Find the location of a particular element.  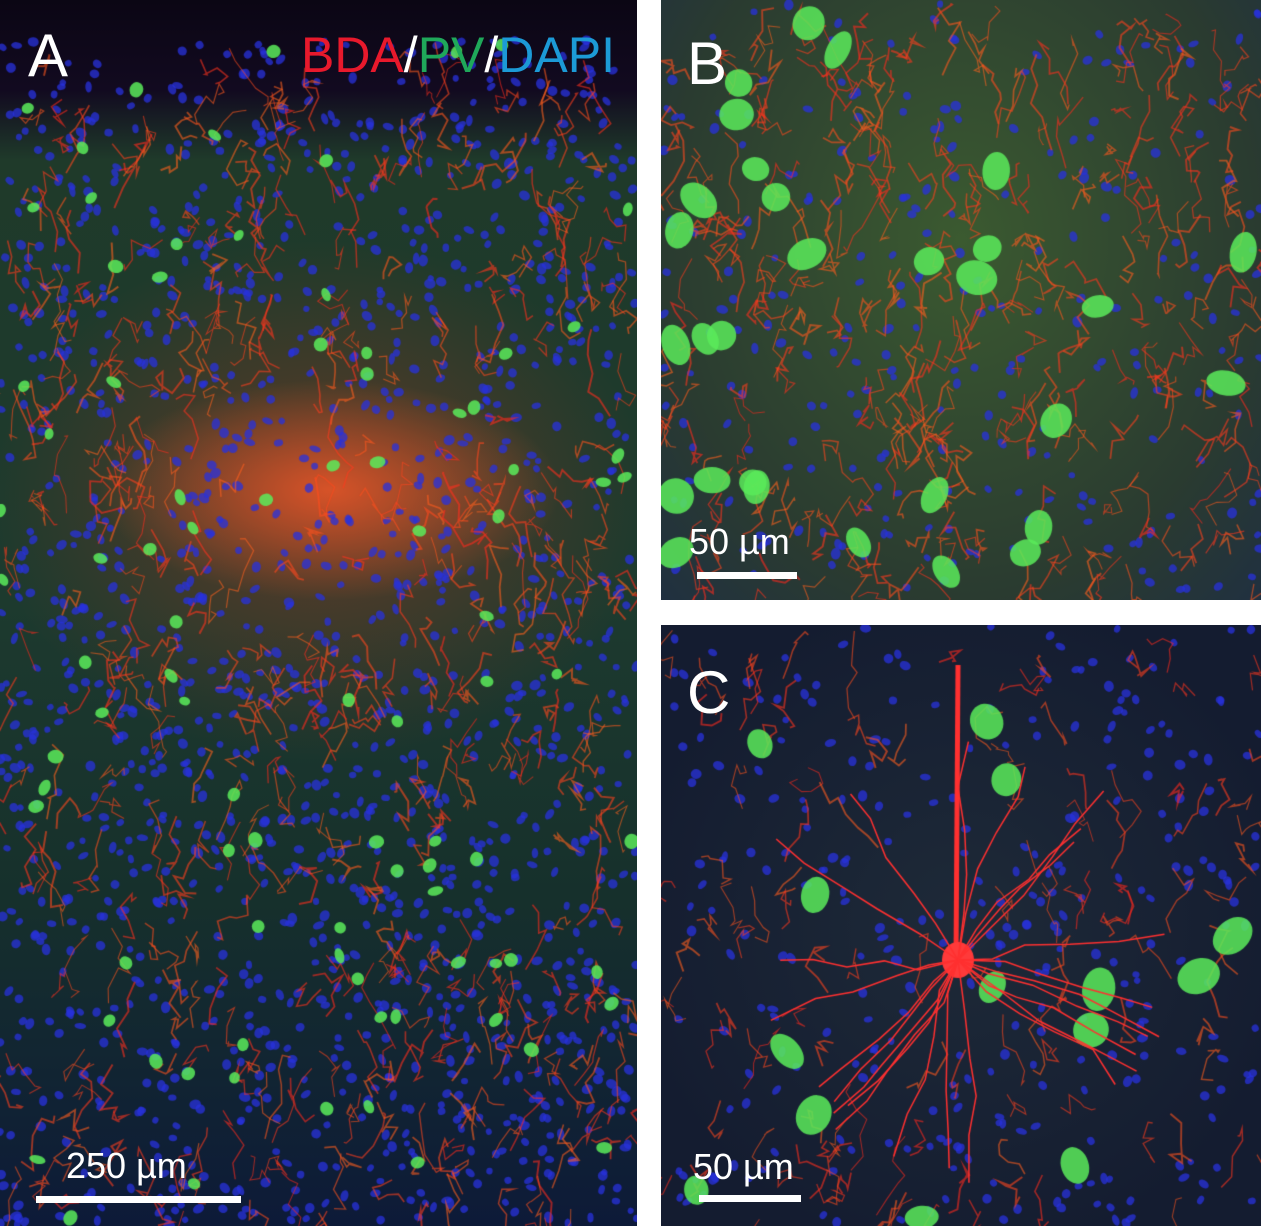

panel-c-label: C is located at coordinates (709, 692).